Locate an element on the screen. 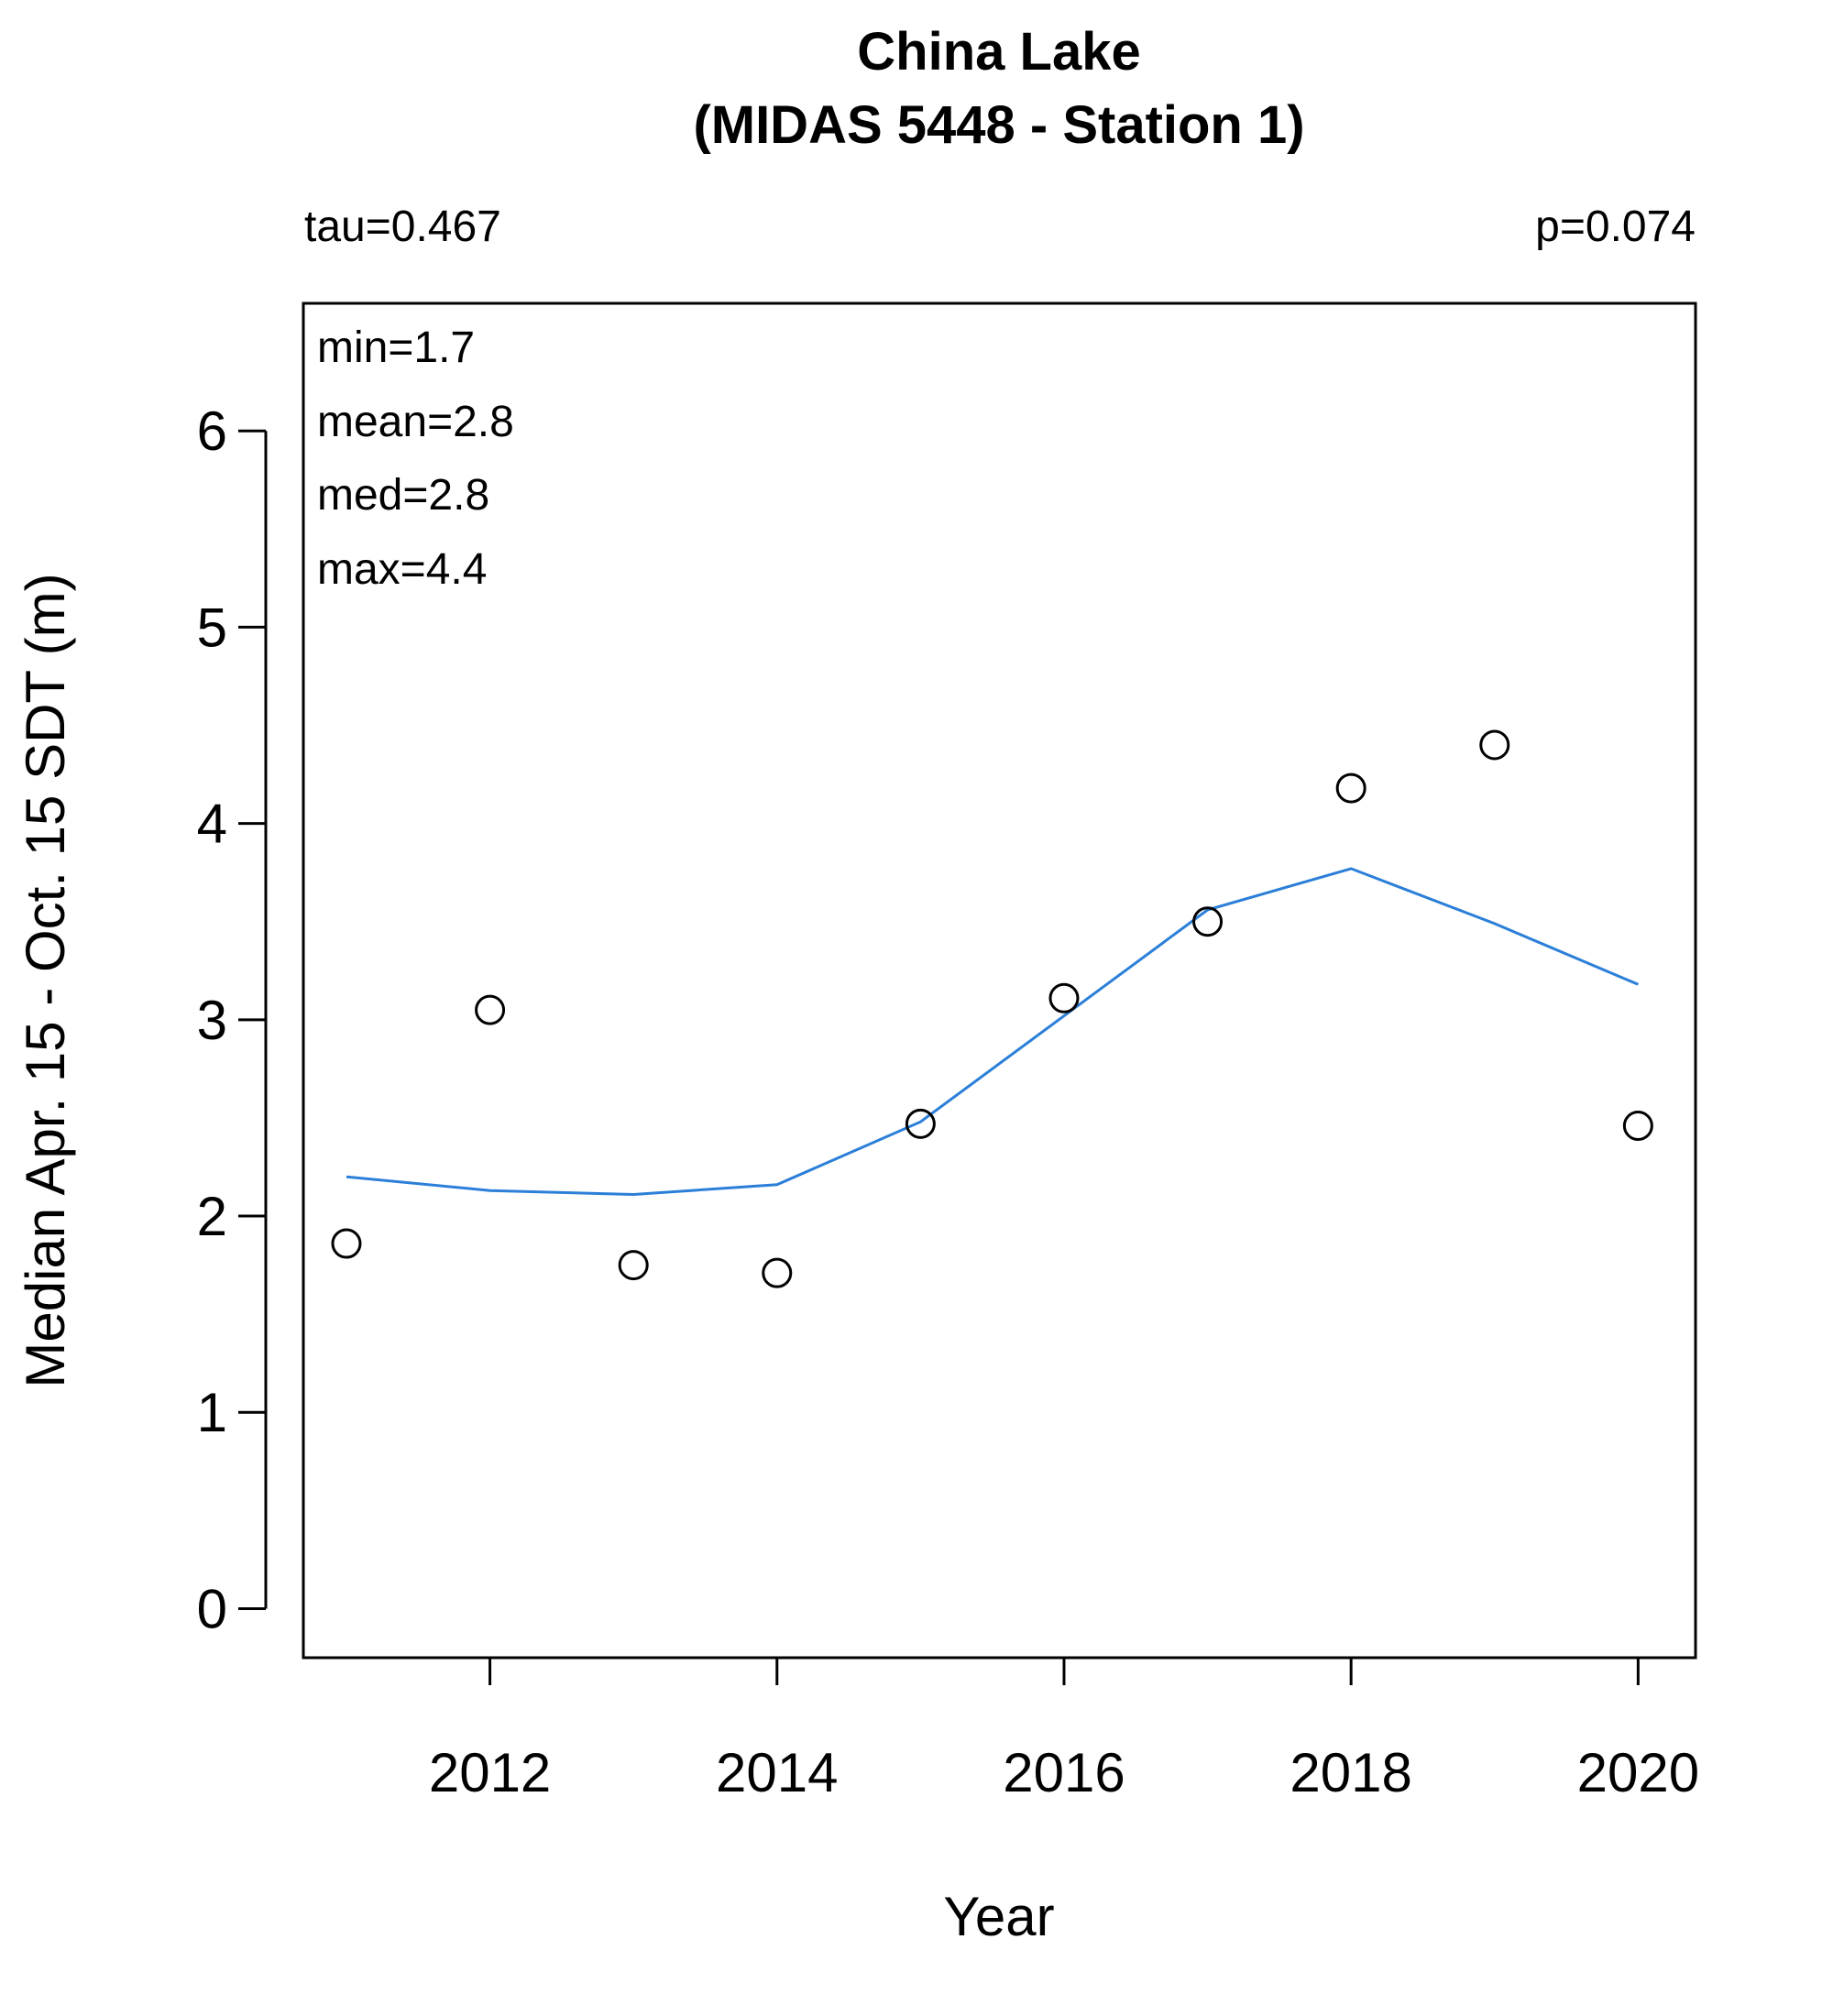 The image size is (1833, 2016). x-tick-label: 2020 is located at coordinates (1638, 1772).